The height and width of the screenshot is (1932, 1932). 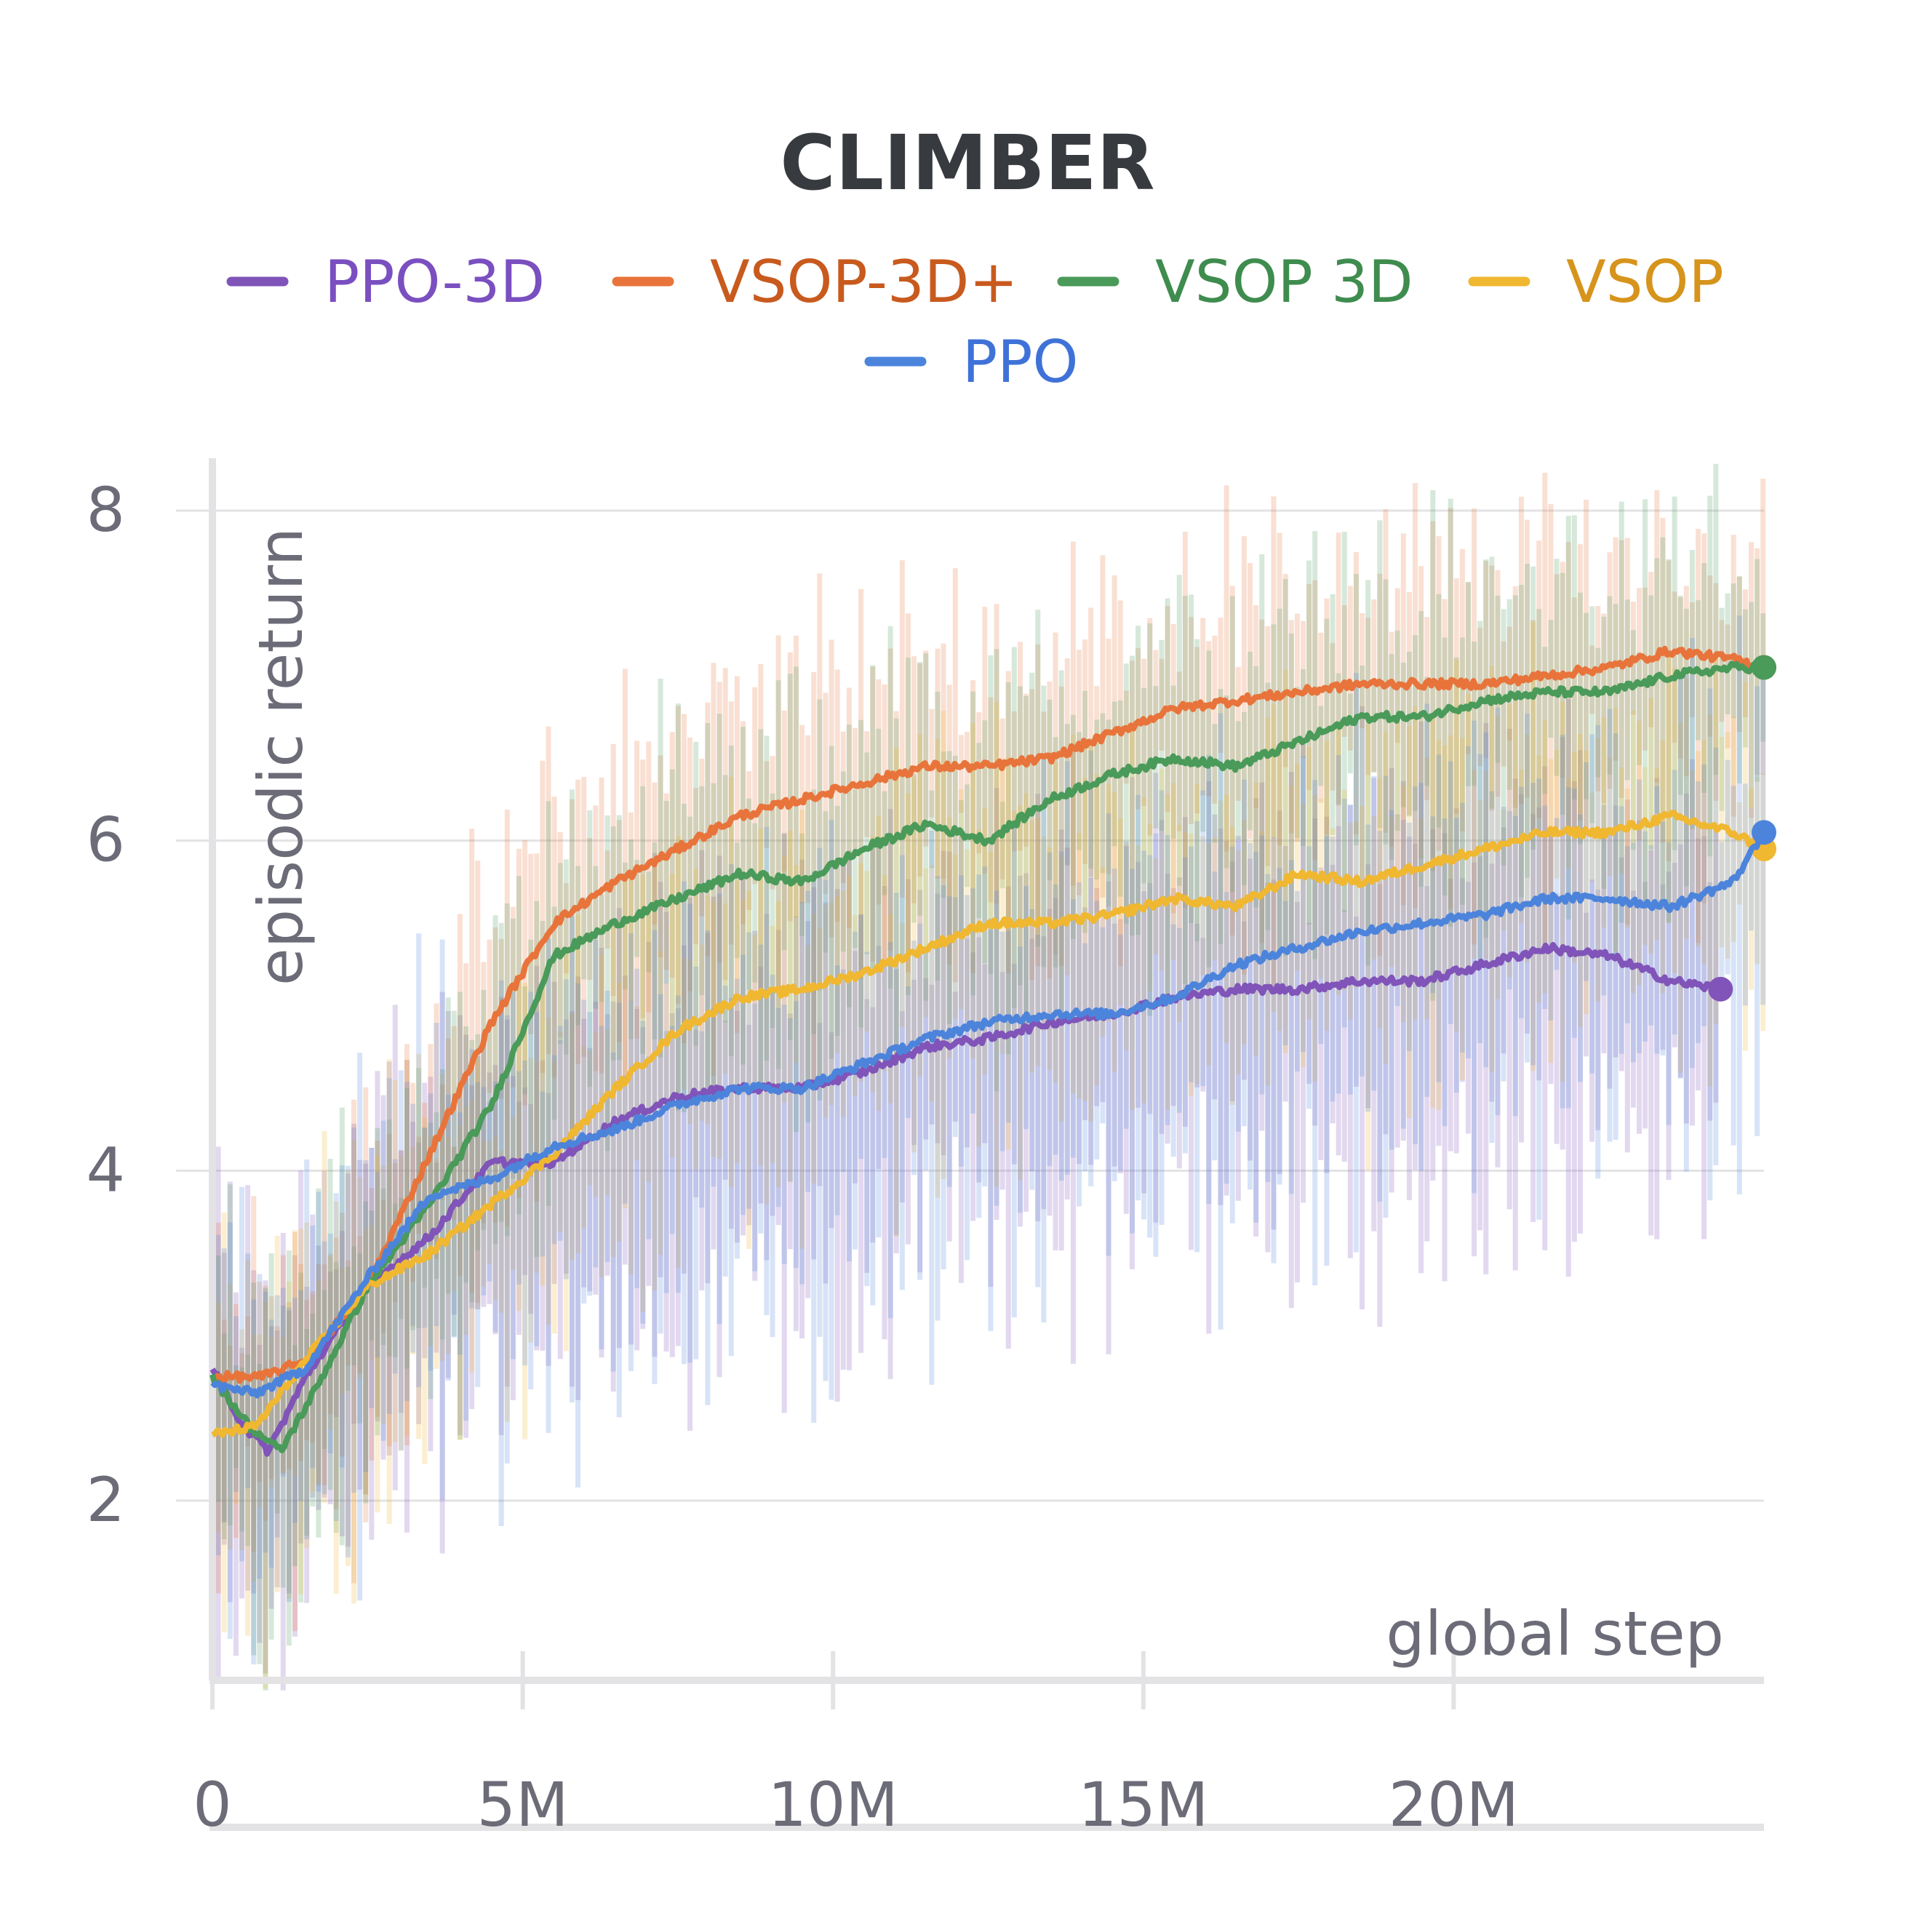 I want to click on legend-label: PPO, so click(x=1020, y=362).